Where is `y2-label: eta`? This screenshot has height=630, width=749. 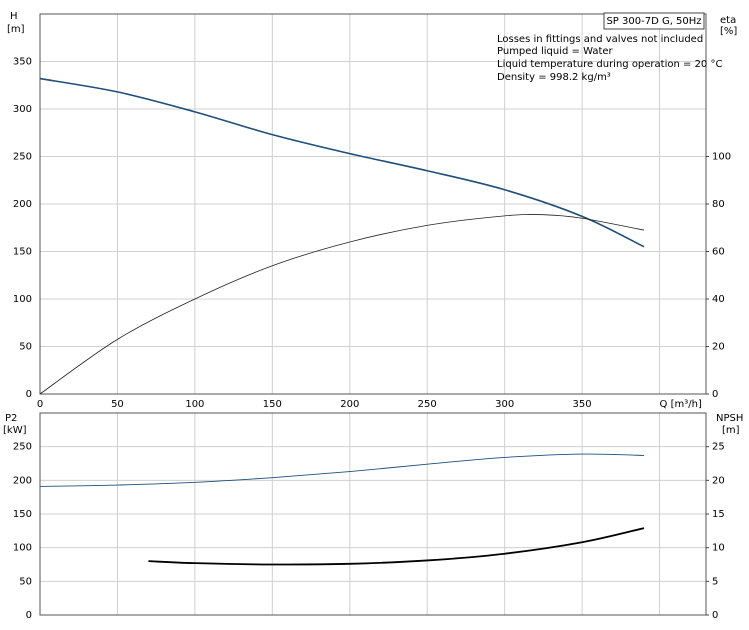
y2-label: eta is located at coordinates (728, 20).